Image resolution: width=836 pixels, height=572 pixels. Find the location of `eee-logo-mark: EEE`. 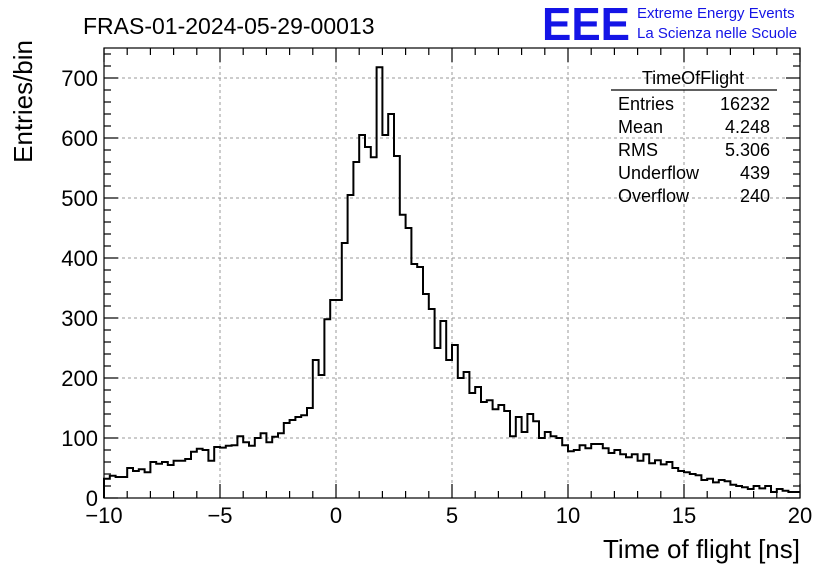

eee-logo-mark: EEE is located at coordinates (586, 25).